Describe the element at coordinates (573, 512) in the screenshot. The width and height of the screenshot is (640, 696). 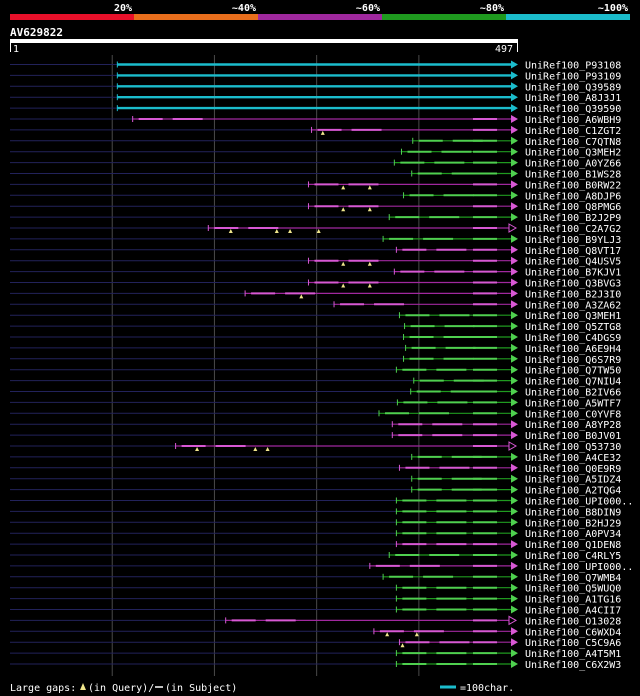
I see `hit-label: UniRef100_B8DIN9` at that location.